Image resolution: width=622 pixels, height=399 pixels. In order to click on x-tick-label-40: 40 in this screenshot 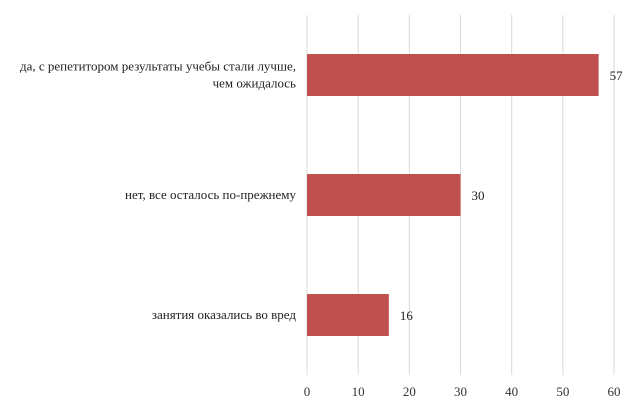, I will do `click(511, 391)`.